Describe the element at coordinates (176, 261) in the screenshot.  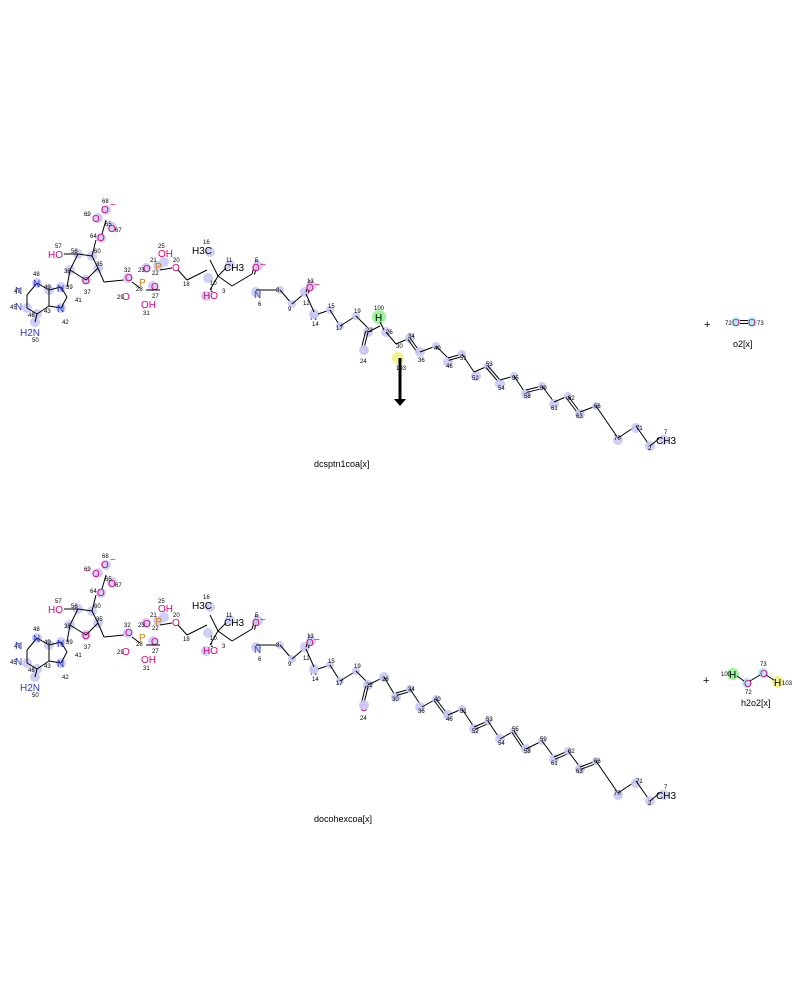
I see `svg-text: 20` at that location.